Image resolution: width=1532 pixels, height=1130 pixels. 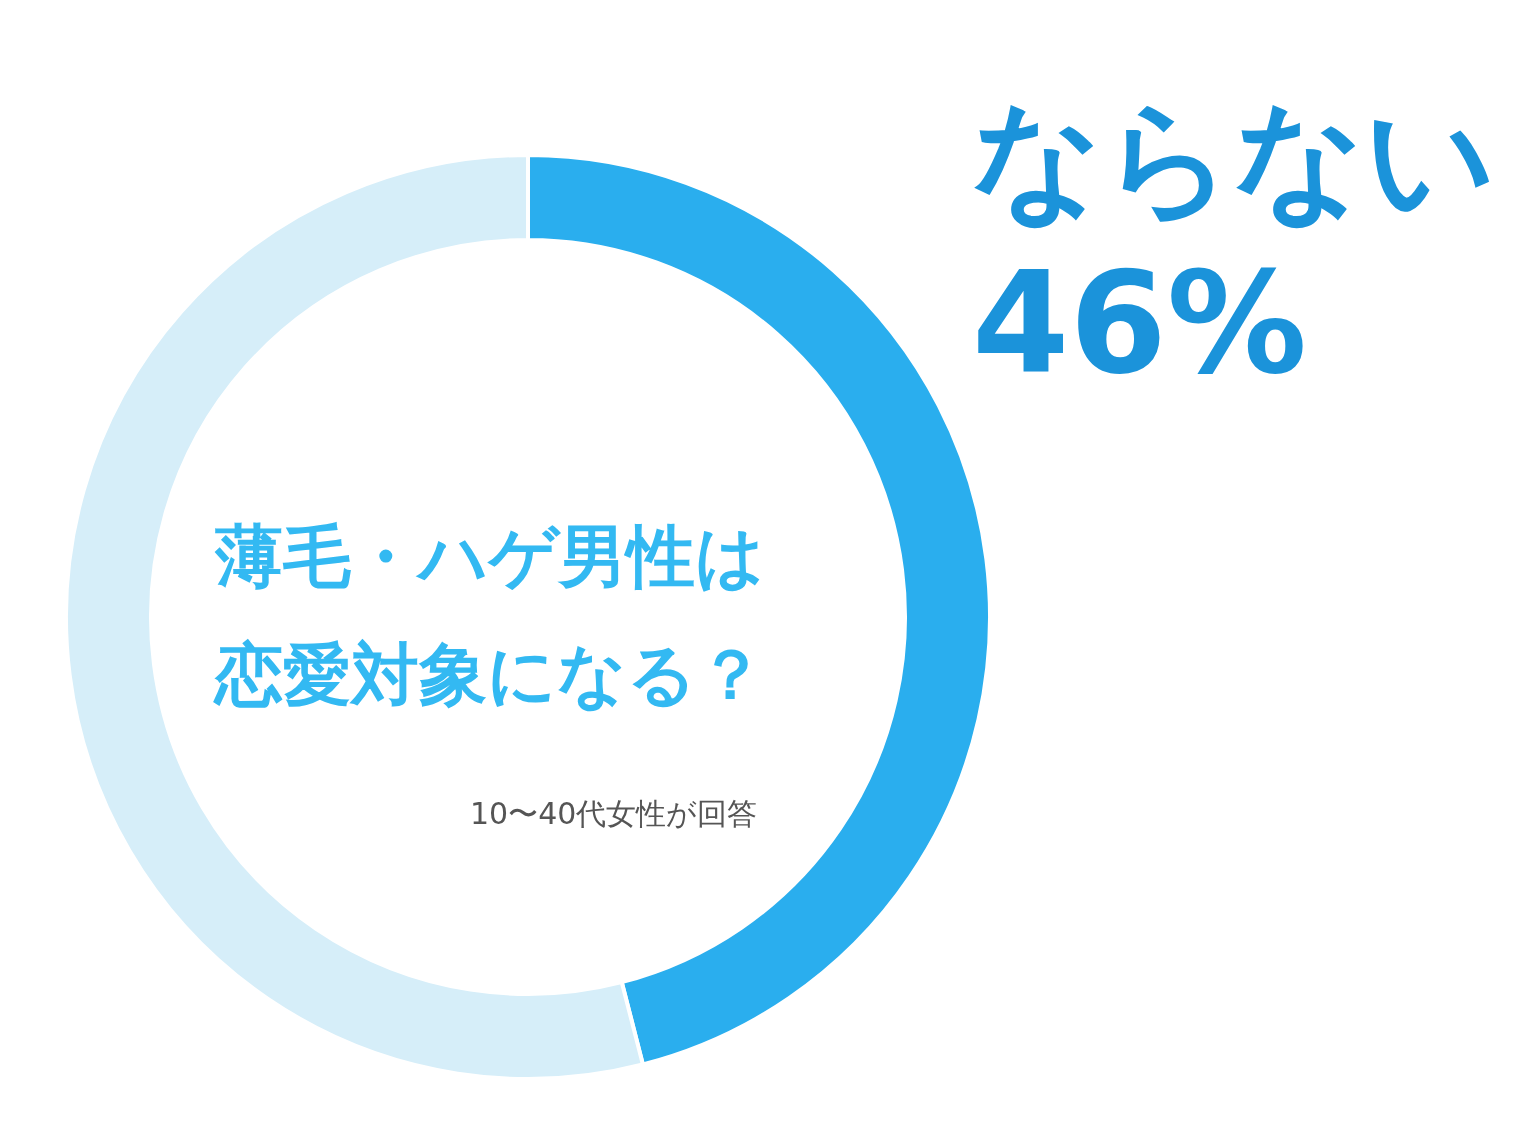 What do you see at coordinates (1234, 158) in the screenshot?
I see `slice-label: ならない` at bounding box center [1234, 158].